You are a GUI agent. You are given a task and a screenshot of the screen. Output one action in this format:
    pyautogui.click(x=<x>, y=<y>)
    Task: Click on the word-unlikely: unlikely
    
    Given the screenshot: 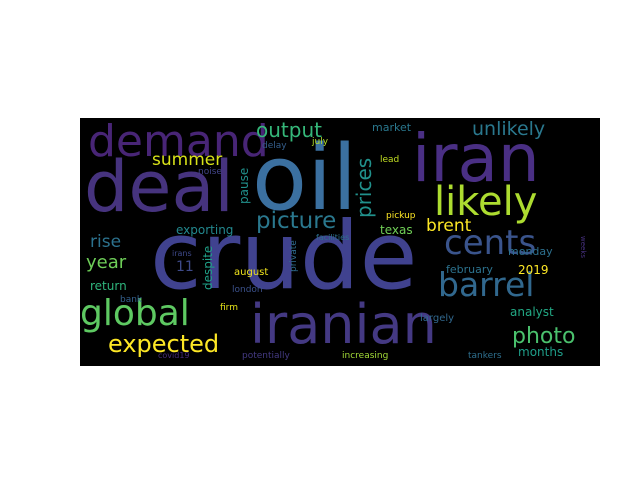 What is the action you would take?
    pyautogui.click(x=509, y=129)
    